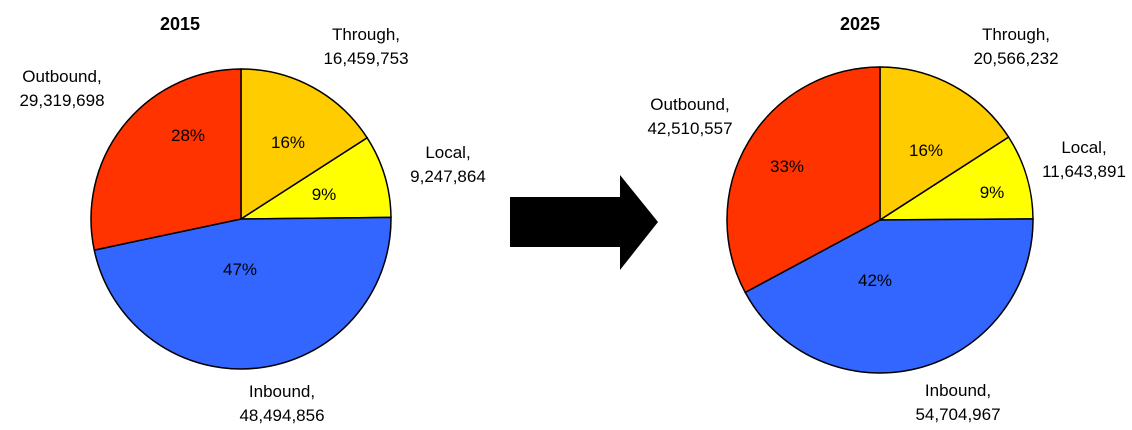 This screenshot has height=430, width=1132. Describe the element at coordinates (787, 166) in the screenshot. I see `pct-label-outbound: 33%` at that location.